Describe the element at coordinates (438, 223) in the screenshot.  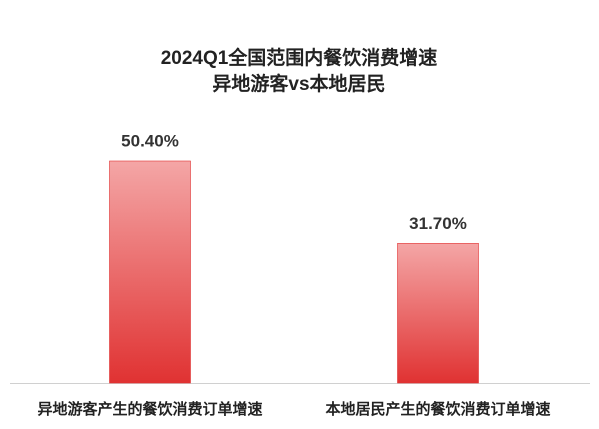
I see `value-label: 31.70%` at that location.